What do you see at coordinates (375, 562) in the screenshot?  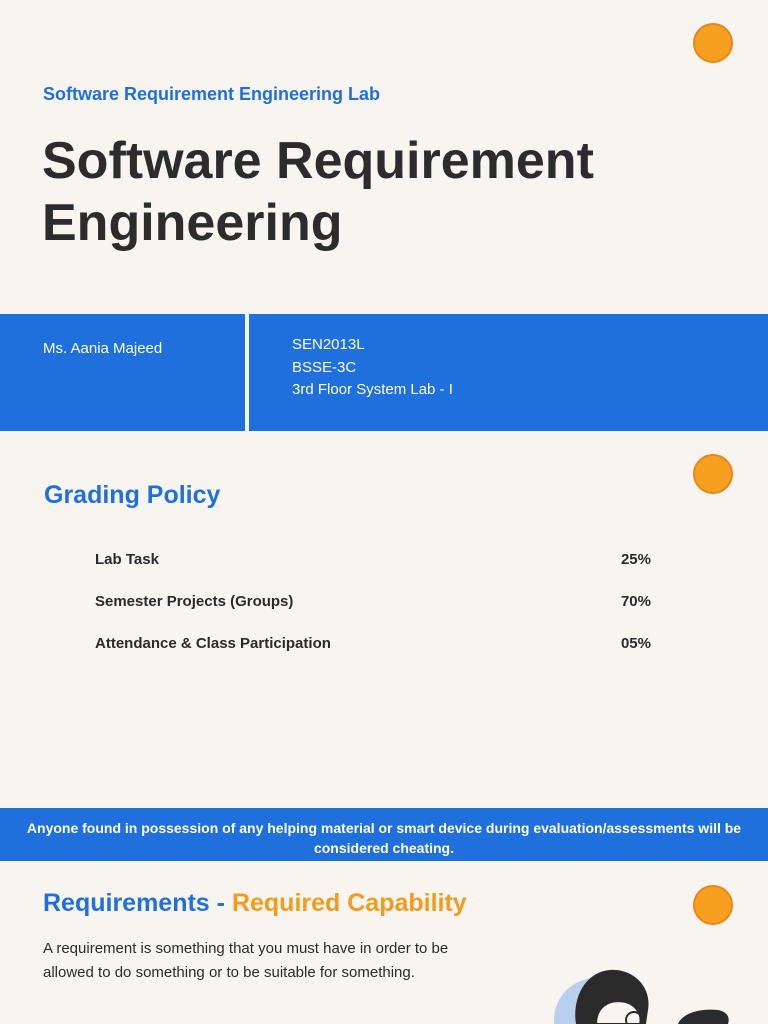 I see `grading-row: Lab Task 25%` at bounding box center [375, 562].